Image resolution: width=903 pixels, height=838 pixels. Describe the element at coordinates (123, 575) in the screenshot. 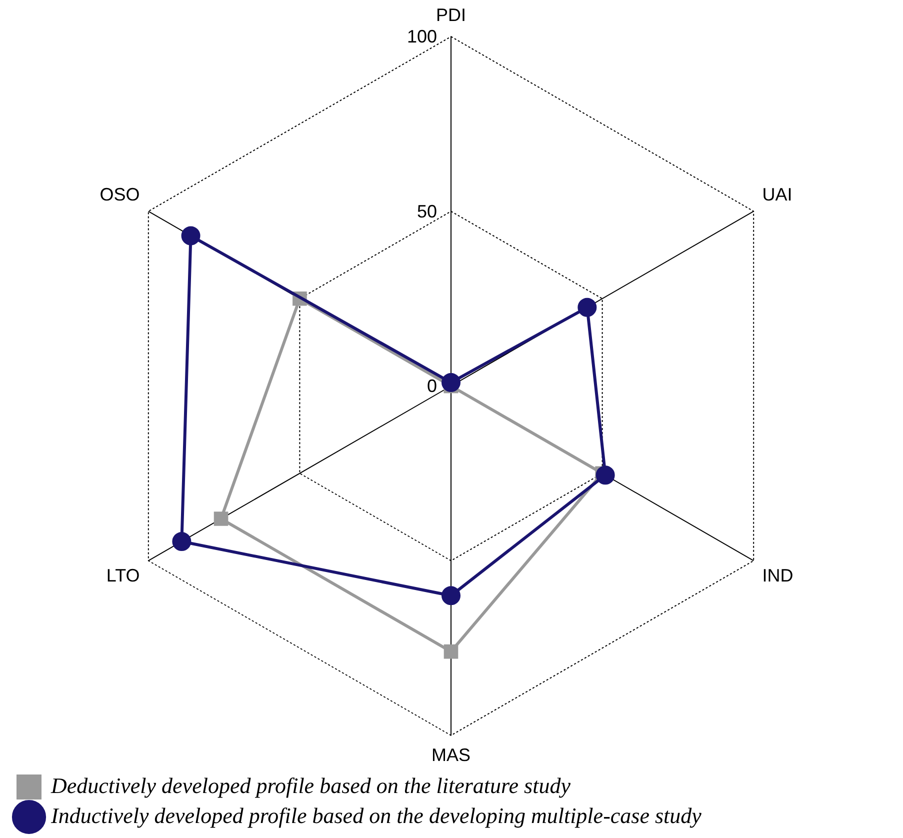

I see `spoke-label: LTO` at that location.